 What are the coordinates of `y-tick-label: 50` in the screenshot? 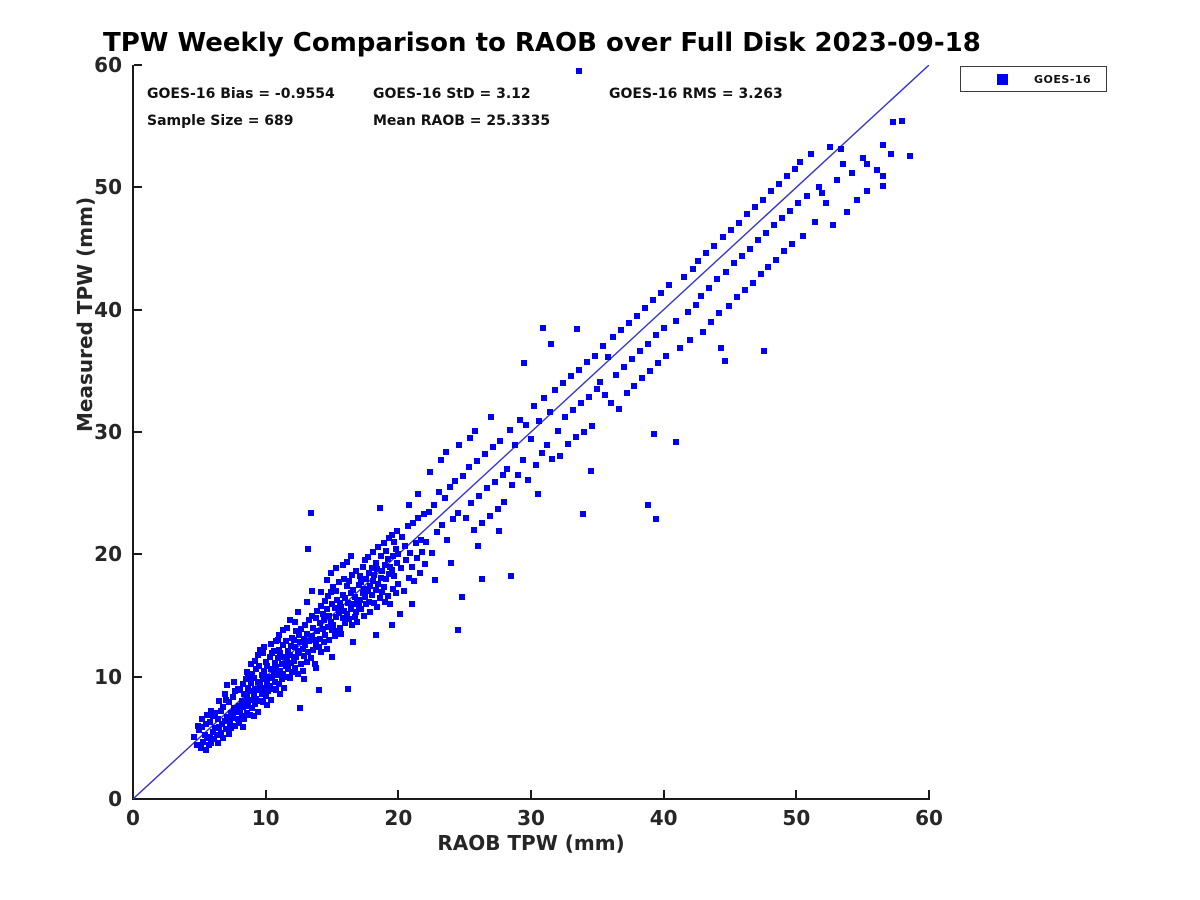 It's located at (108, 187).